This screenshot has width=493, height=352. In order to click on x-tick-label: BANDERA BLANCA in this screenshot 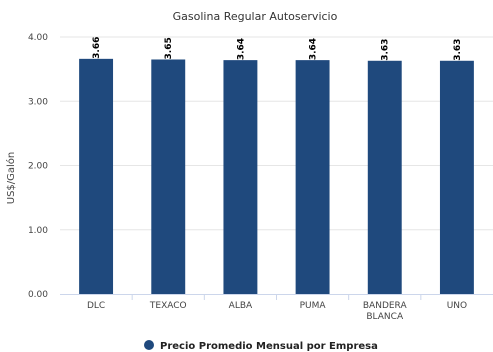, I will do `click(385, 311)`.